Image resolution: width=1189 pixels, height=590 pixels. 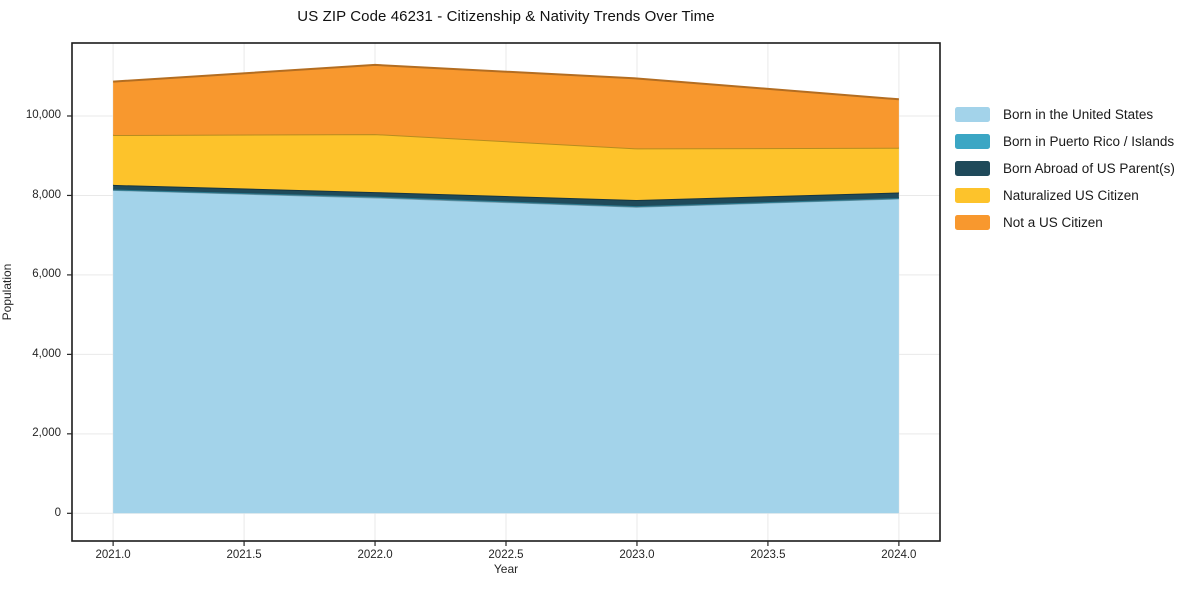 What do you see at coordinates (46, 274) in the screenshot?
I see `y-tick-label: 6,000` at bounding box center [46, 274].